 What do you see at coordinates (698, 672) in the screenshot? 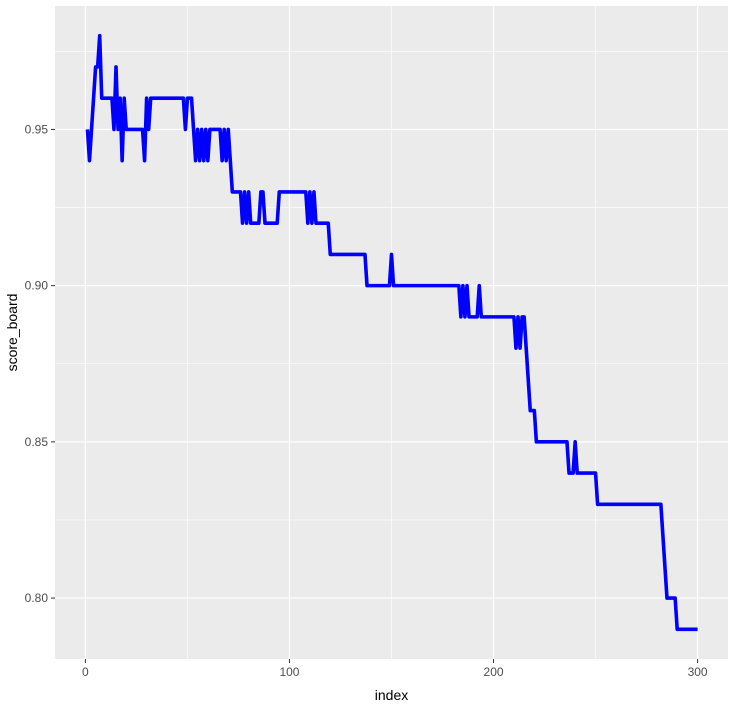
I see `x-tick-label: 300` at bounding box center [698, 672].